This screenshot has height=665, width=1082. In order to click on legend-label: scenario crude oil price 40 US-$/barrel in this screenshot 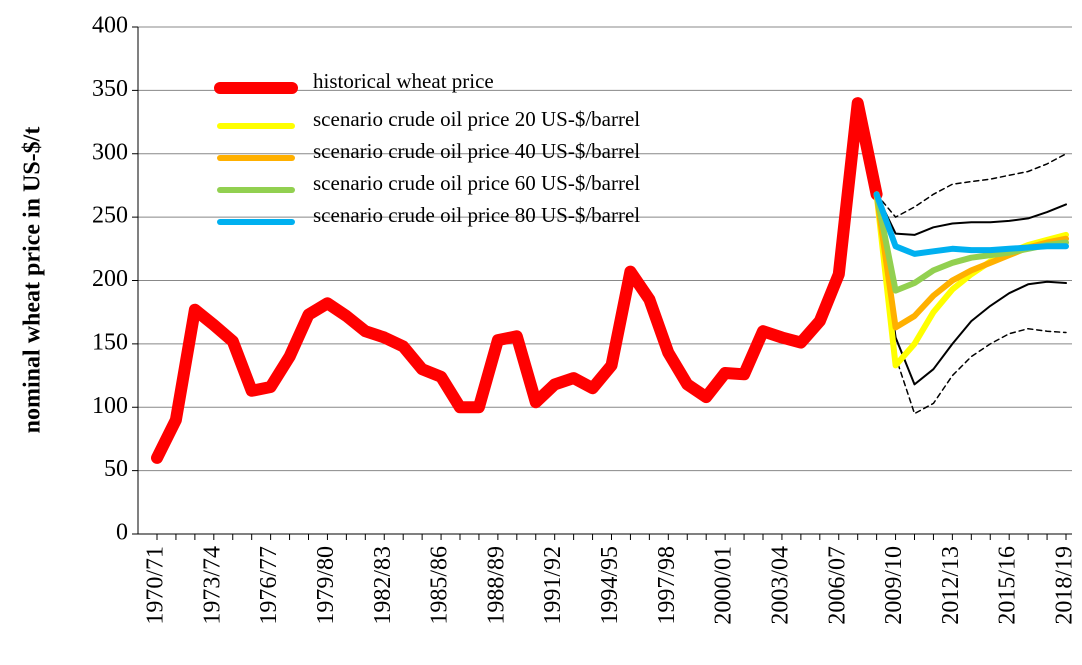, I will do `click(476, 151)`.